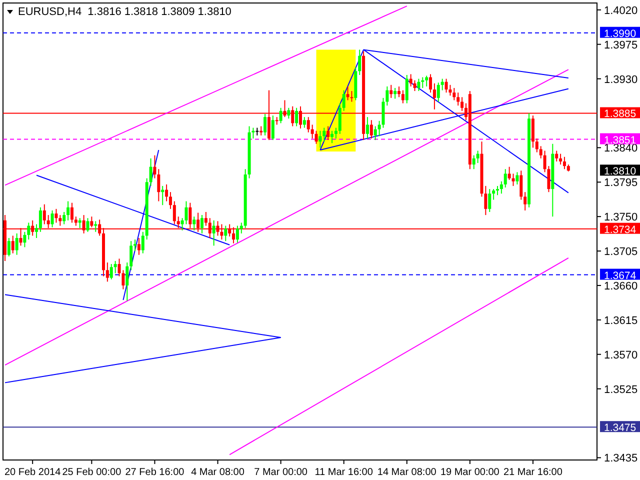 This screenshot has height=480, width=640. What do you see at coordinates (155, 472) in the screenshot?
I see `x-tick-label: 27 Feb 16:00` at bounding box center [155, 472].